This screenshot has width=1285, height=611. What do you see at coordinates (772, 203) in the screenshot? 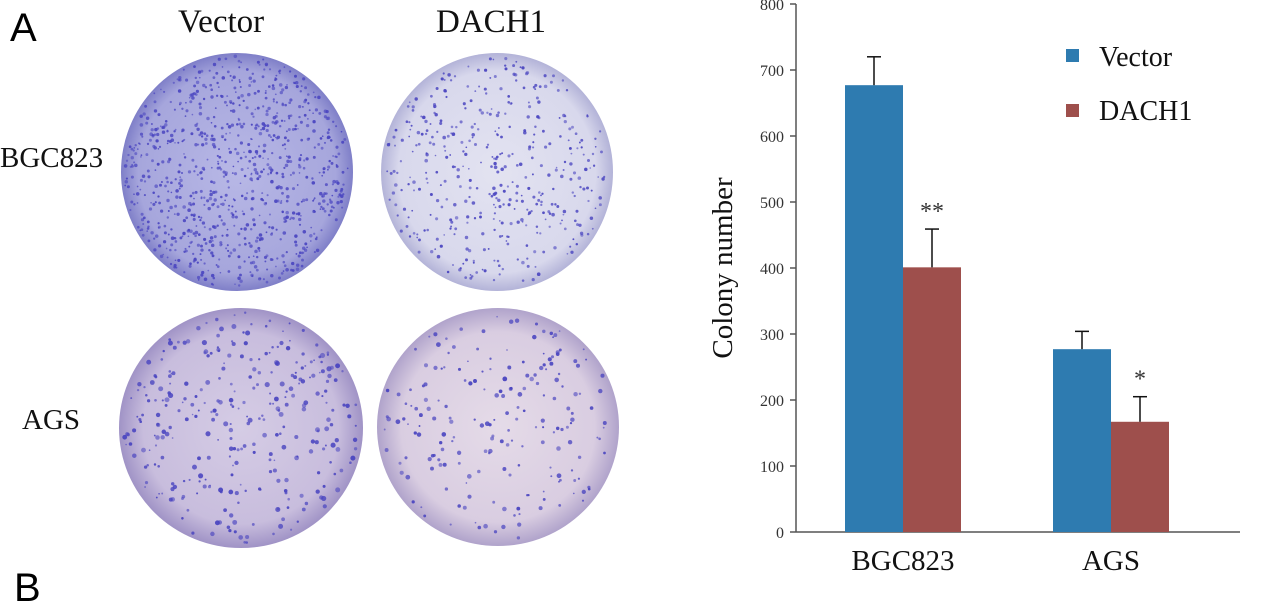
I see `y-tick-label: 500` at bounding box center [772, 203].